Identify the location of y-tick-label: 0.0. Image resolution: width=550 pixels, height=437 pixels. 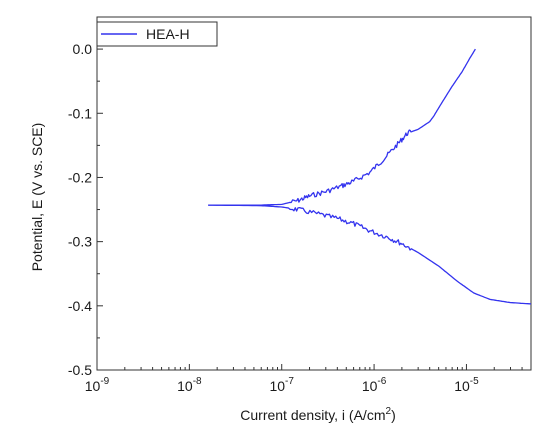
(83, 49).